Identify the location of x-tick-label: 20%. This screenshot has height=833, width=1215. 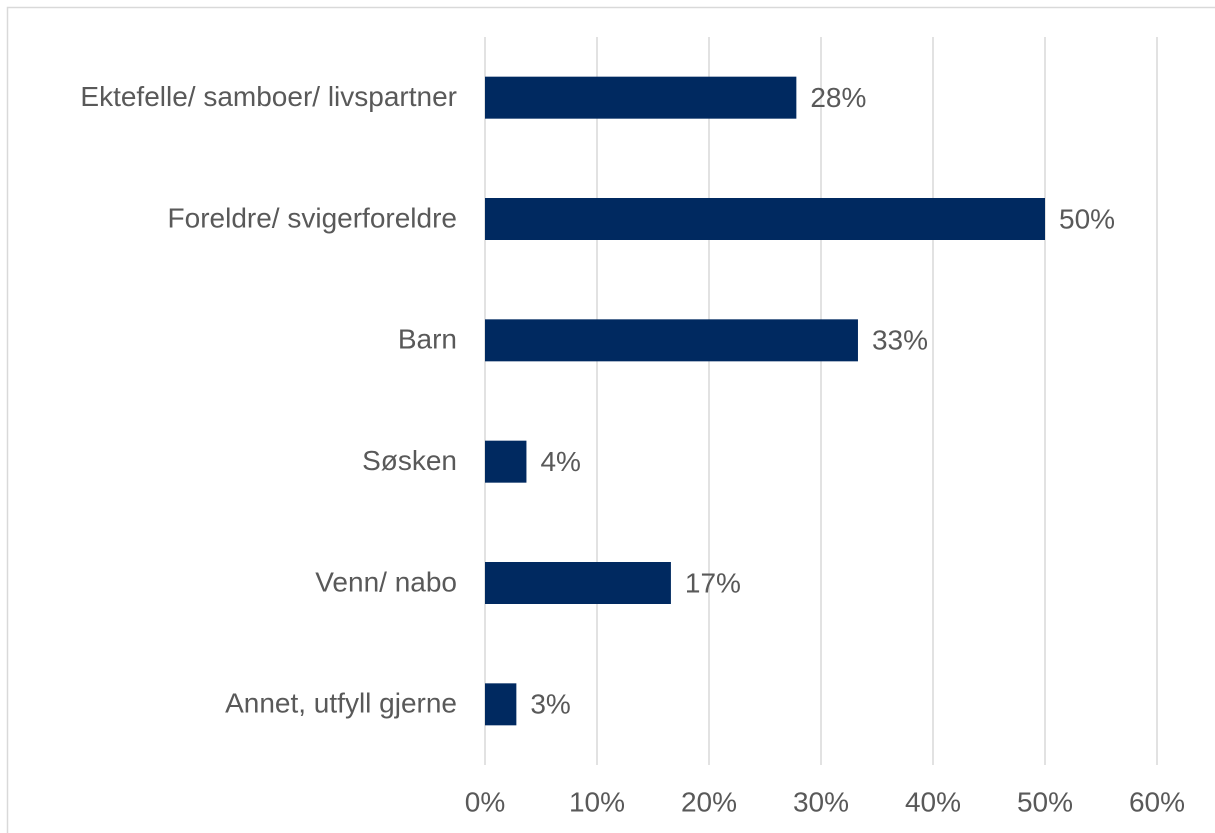
(709, 801).